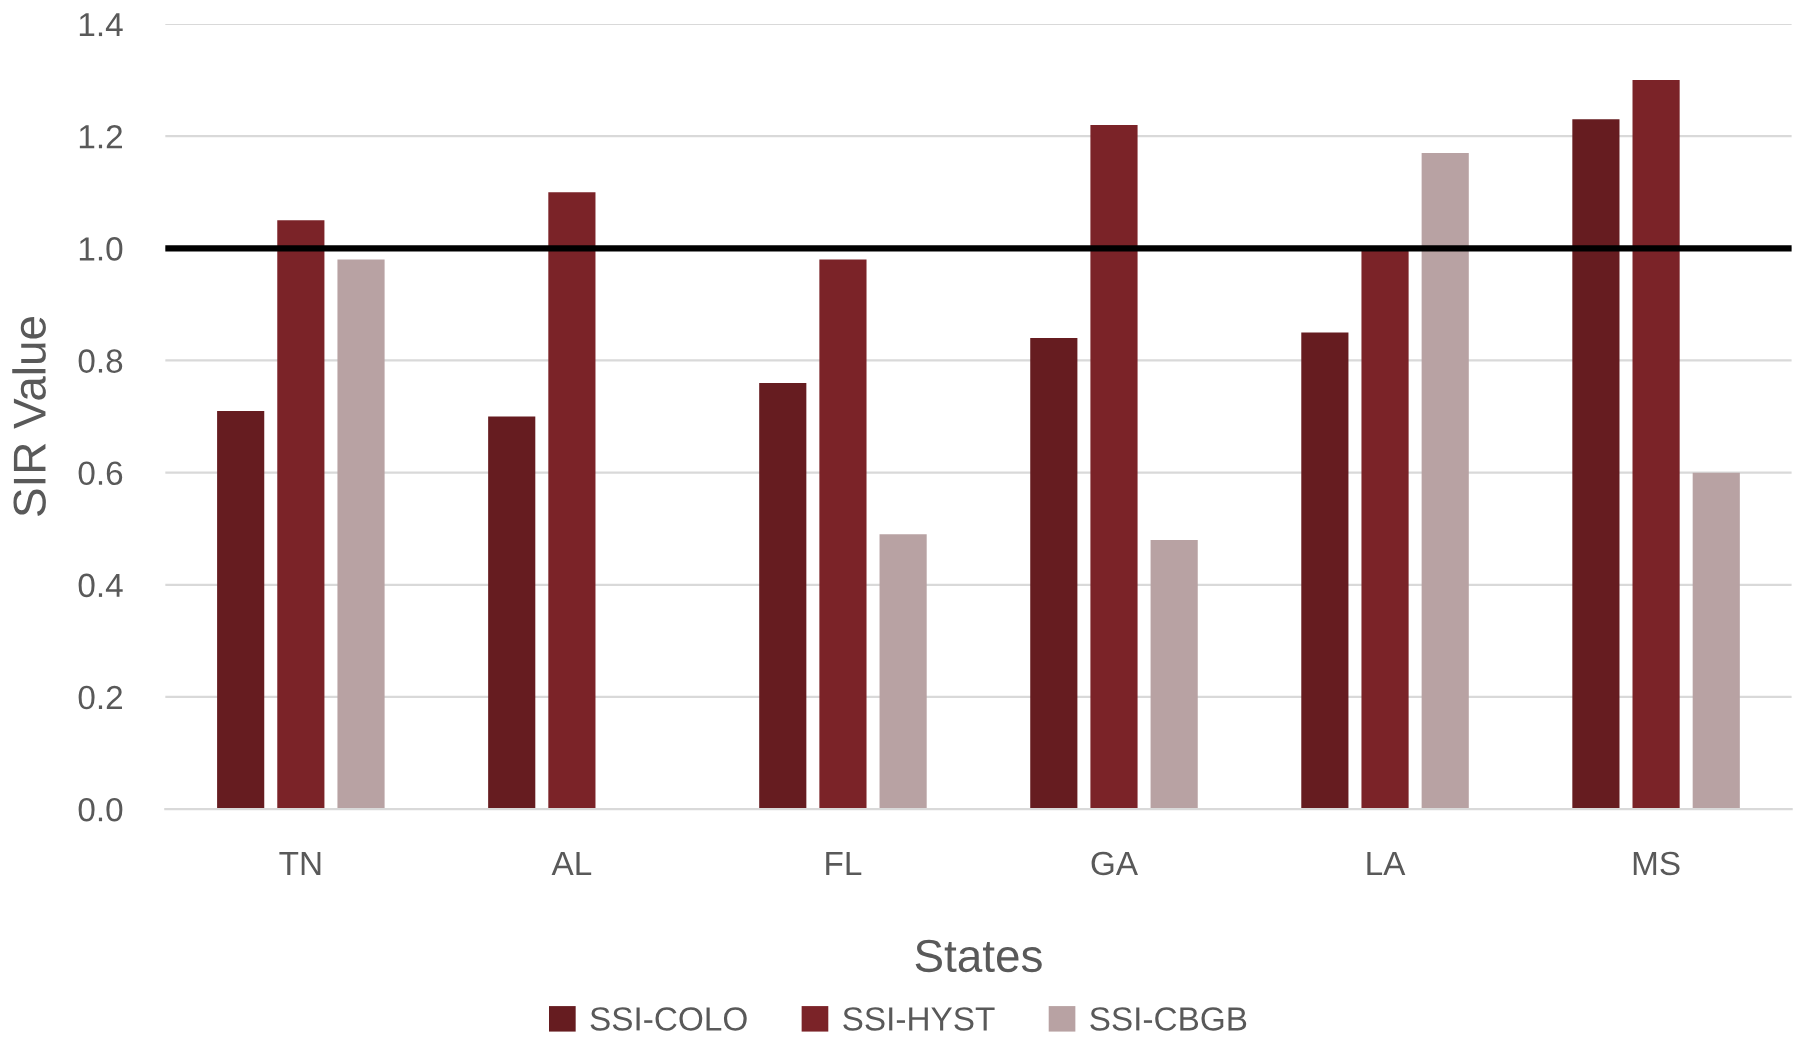  Describe the element at coordinates (100, 473) in the screenshot. I see `y-tick-label: 0.6` at that location.